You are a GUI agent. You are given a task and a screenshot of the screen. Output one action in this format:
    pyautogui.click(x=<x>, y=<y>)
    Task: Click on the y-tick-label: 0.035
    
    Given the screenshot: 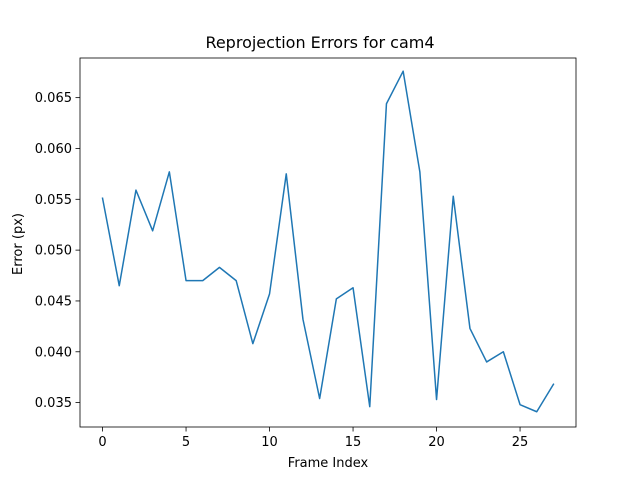 What is the action you would take?
    pyautogui.click(x=53, y=403)
    